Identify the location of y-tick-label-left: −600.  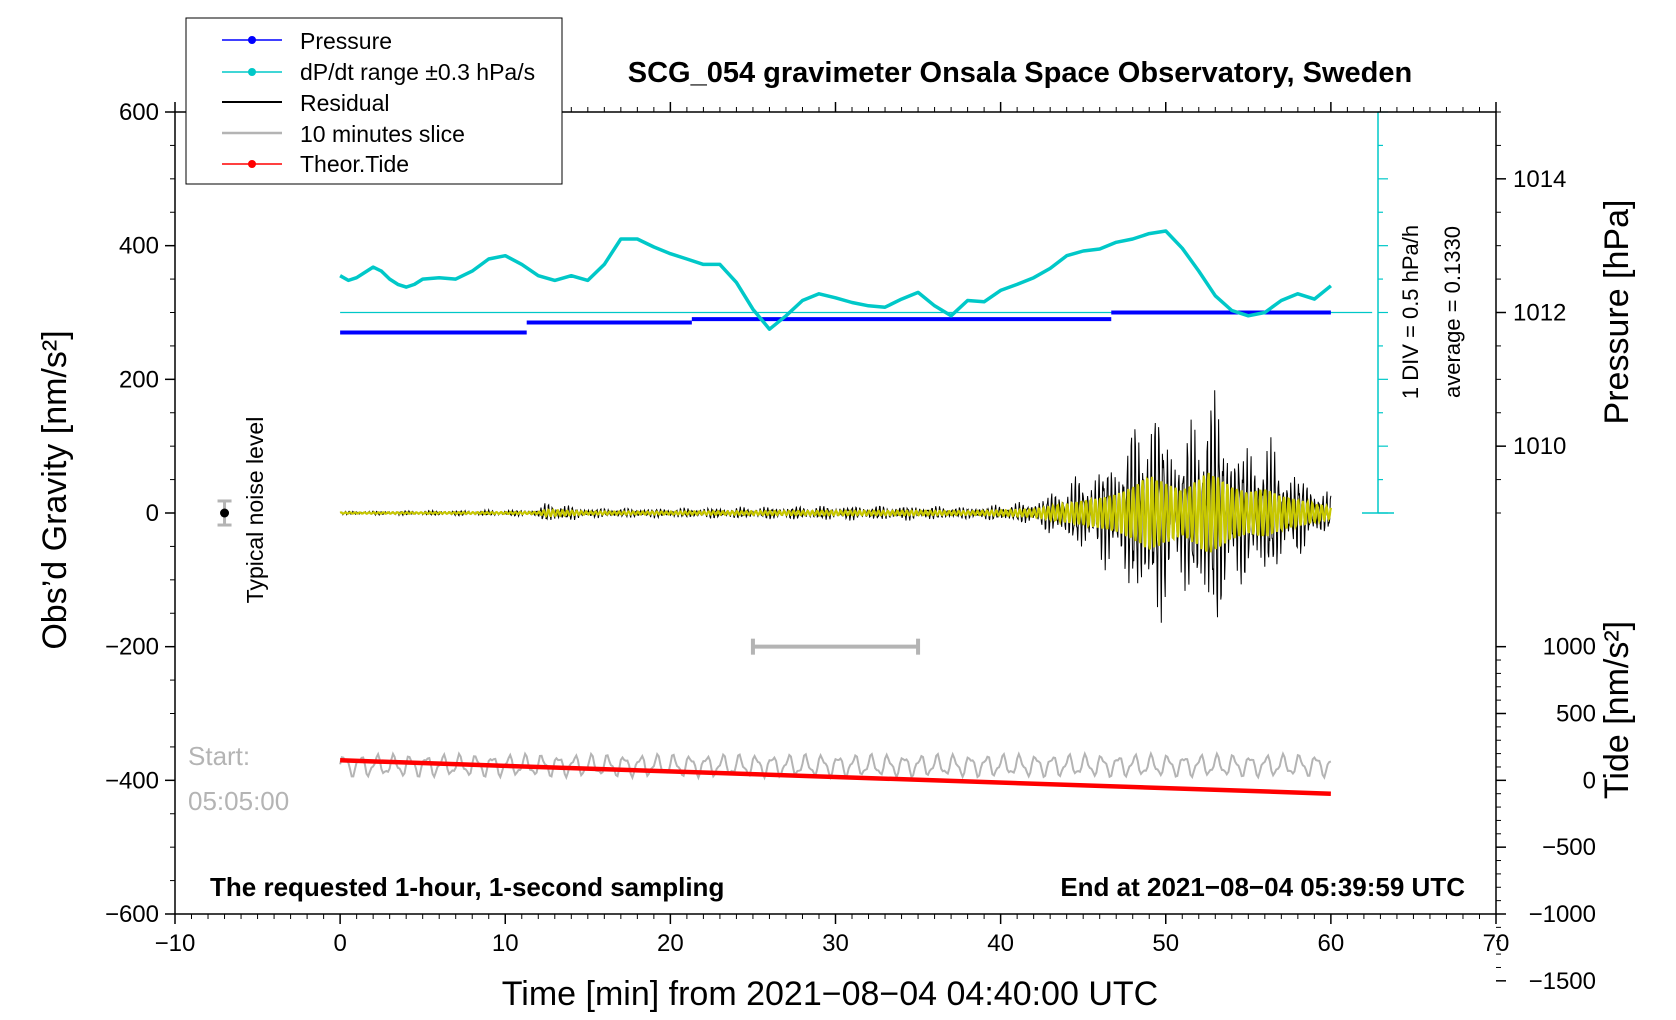
(132, 914).